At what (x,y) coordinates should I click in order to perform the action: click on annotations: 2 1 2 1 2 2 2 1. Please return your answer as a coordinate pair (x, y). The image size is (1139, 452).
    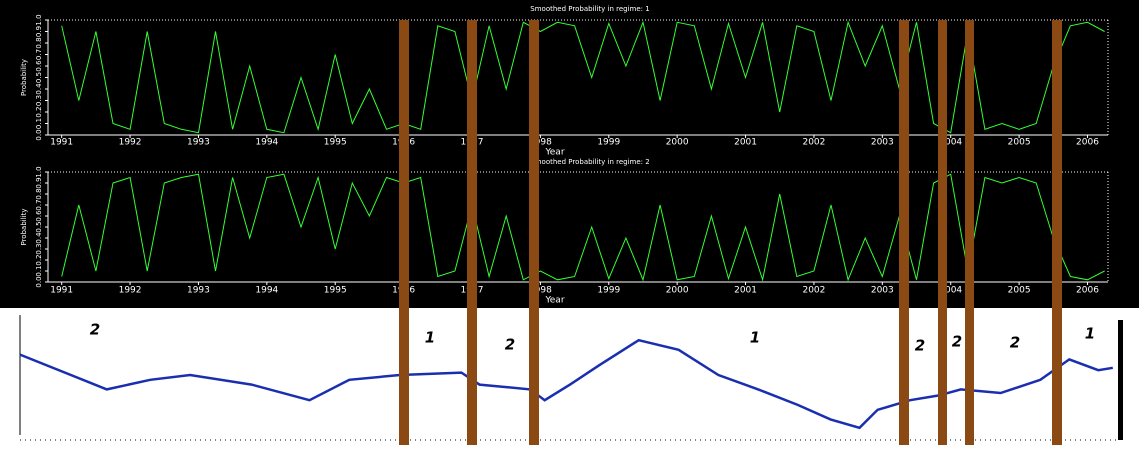
    Looking at the image, I should click on (592, 338).